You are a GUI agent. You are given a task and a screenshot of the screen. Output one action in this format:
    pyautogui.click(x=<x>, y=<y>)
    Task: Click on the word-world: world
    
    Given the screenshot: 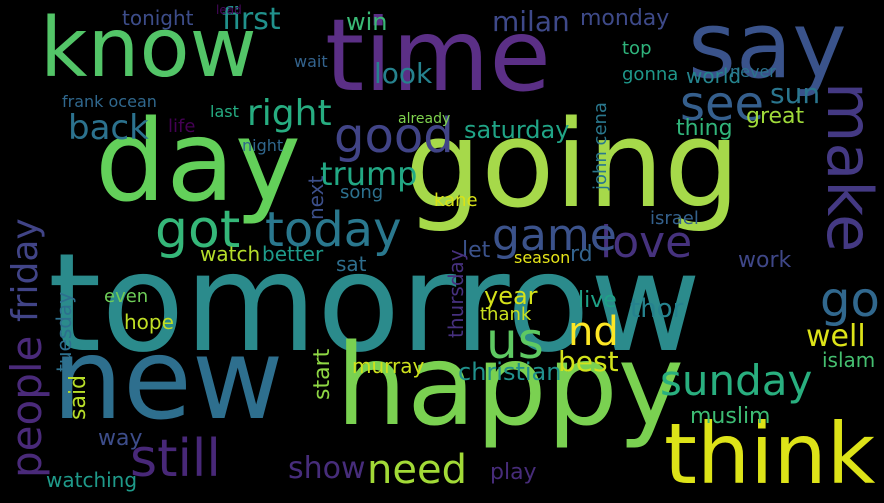 What is the action you would take?
    pyautogui.click(x=714, y=76)
    